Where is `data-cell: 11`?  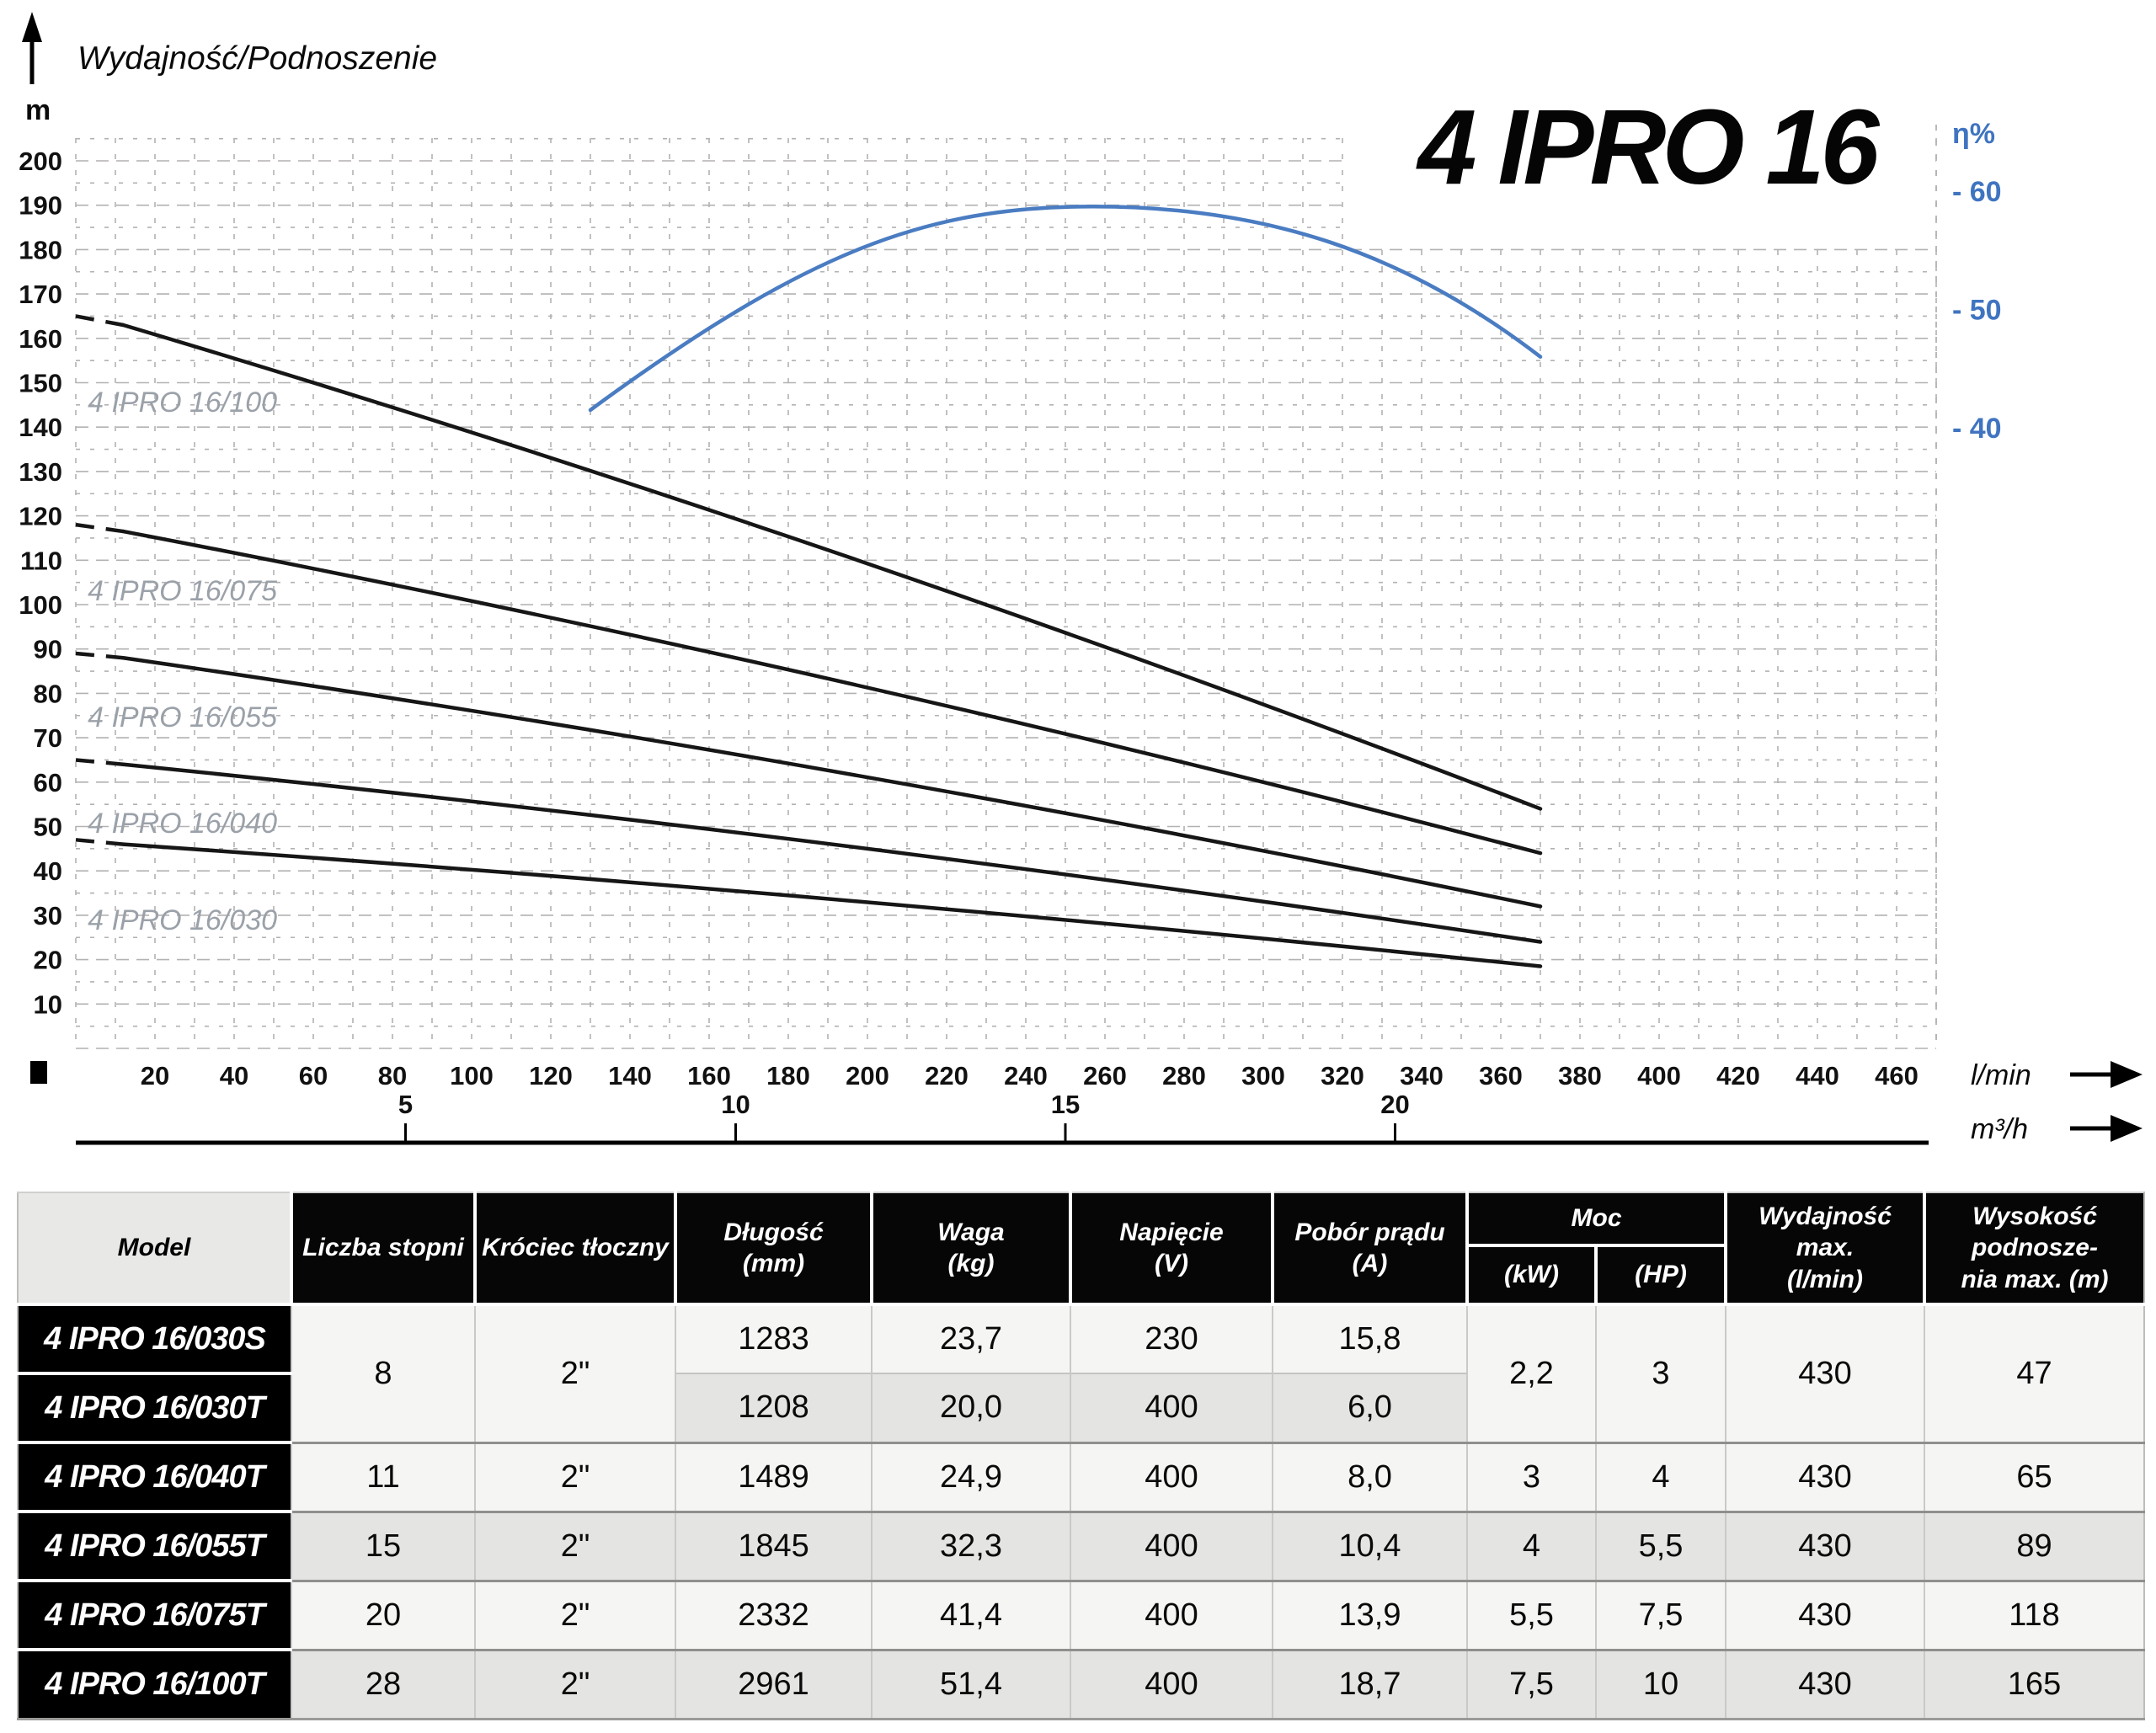 data-cell: 11 is located at coordinates (383, 1476).